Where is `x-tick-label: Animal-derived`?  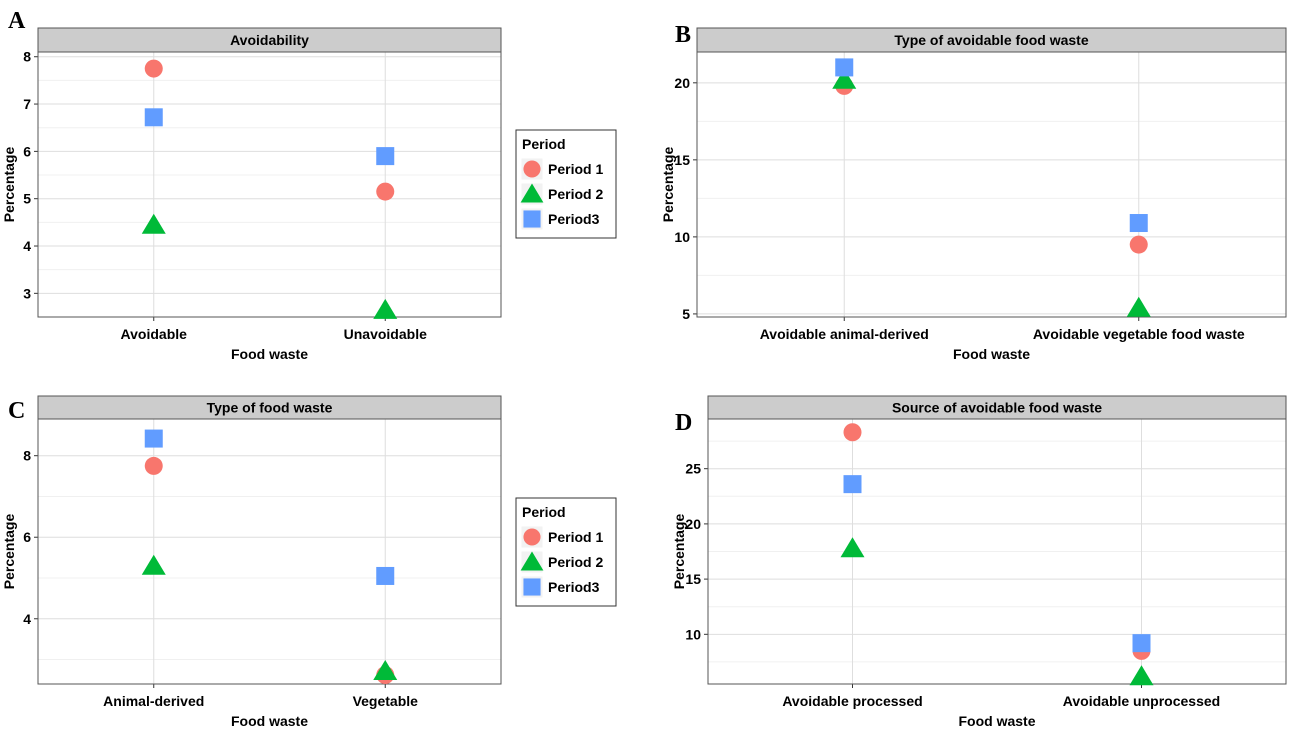
x-tick-label: Animal-derived is located at coordinates (153, 701).